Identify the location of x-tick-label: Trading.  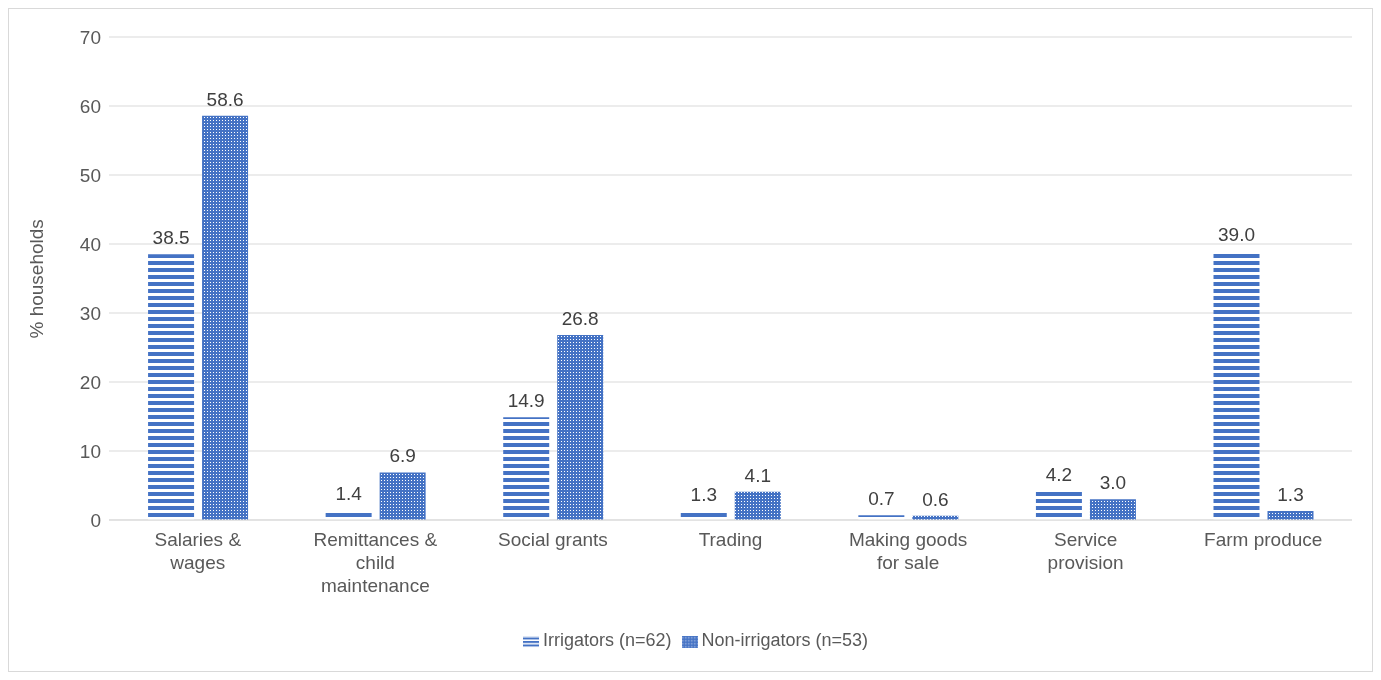
(730, 539).